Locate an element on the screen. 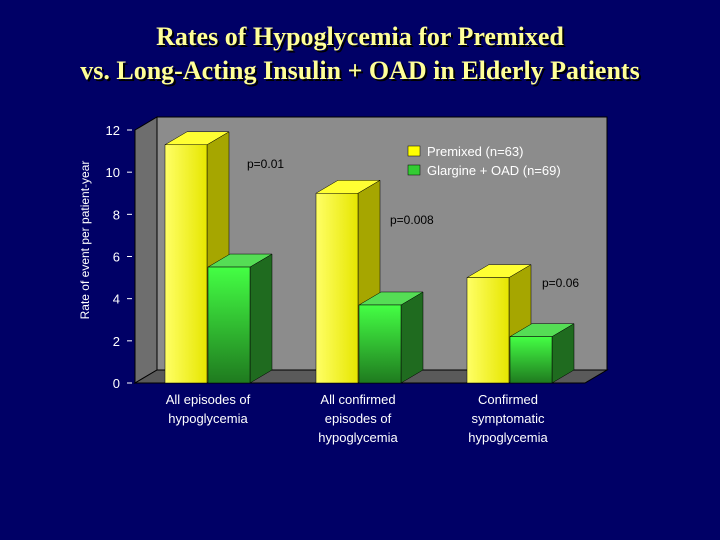 The image size is (720, 540). x-category-label: All episodes of is located at coordinates (208, 399).